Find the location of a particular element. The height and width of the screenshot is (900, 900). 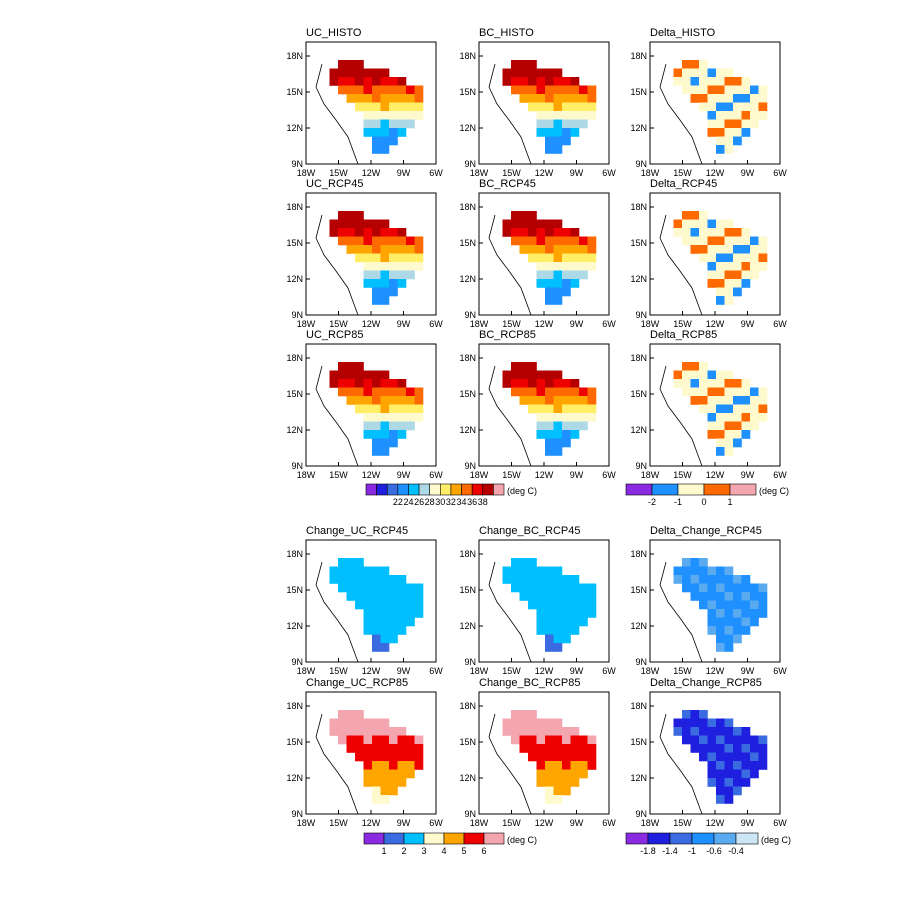

x-tick-label: 18W is located at coordinates (306, 671).